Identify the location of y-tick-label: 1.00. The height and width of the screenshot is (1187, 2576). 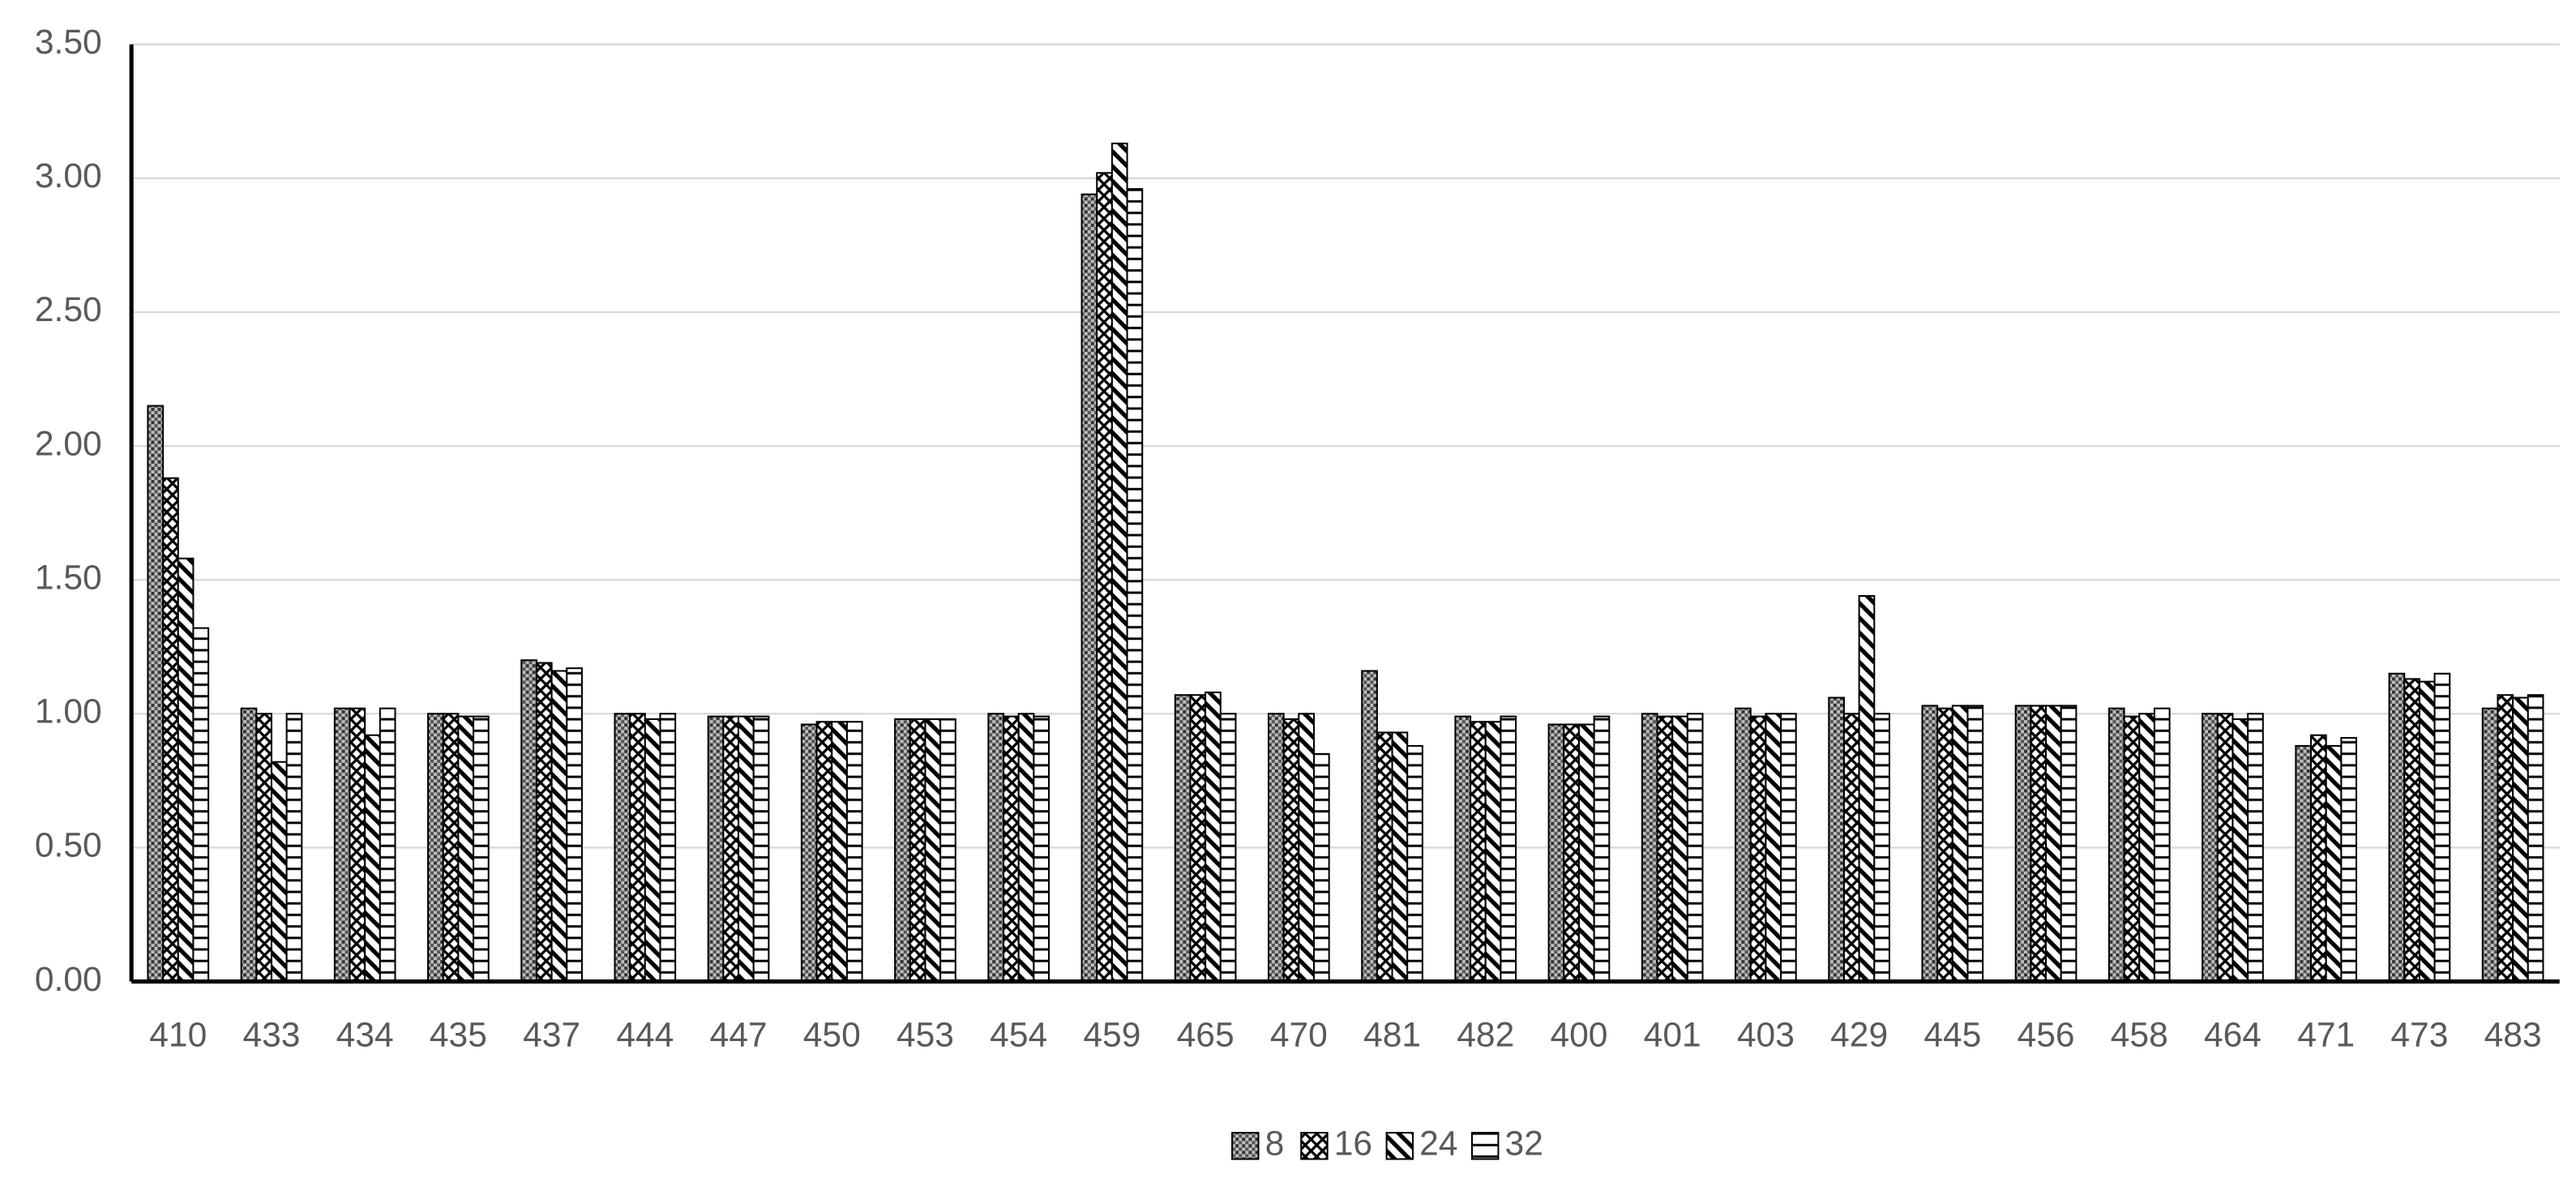
(68, 711).